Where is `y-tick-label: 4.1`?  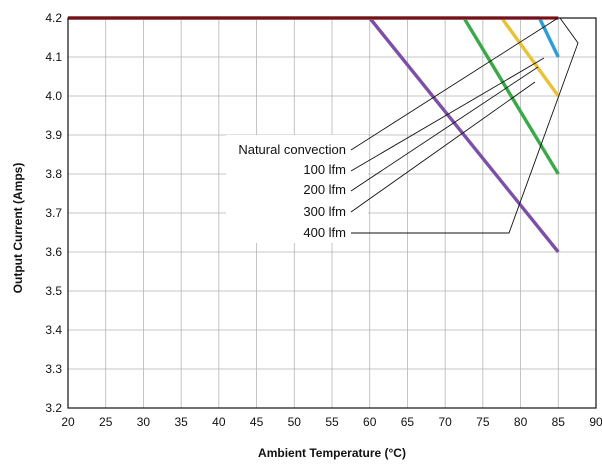
y-tick-label: 4.1 is located at coordinates (53, 57).